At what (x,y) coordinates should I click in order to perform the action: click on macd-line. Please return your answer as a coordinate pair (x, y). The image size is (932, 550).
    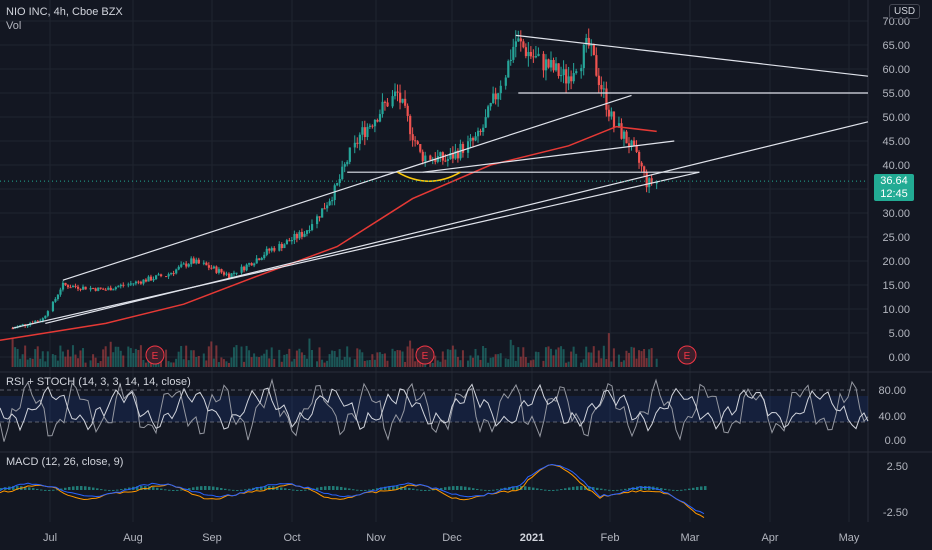
    Looking at the image, I should click on (352, 489).